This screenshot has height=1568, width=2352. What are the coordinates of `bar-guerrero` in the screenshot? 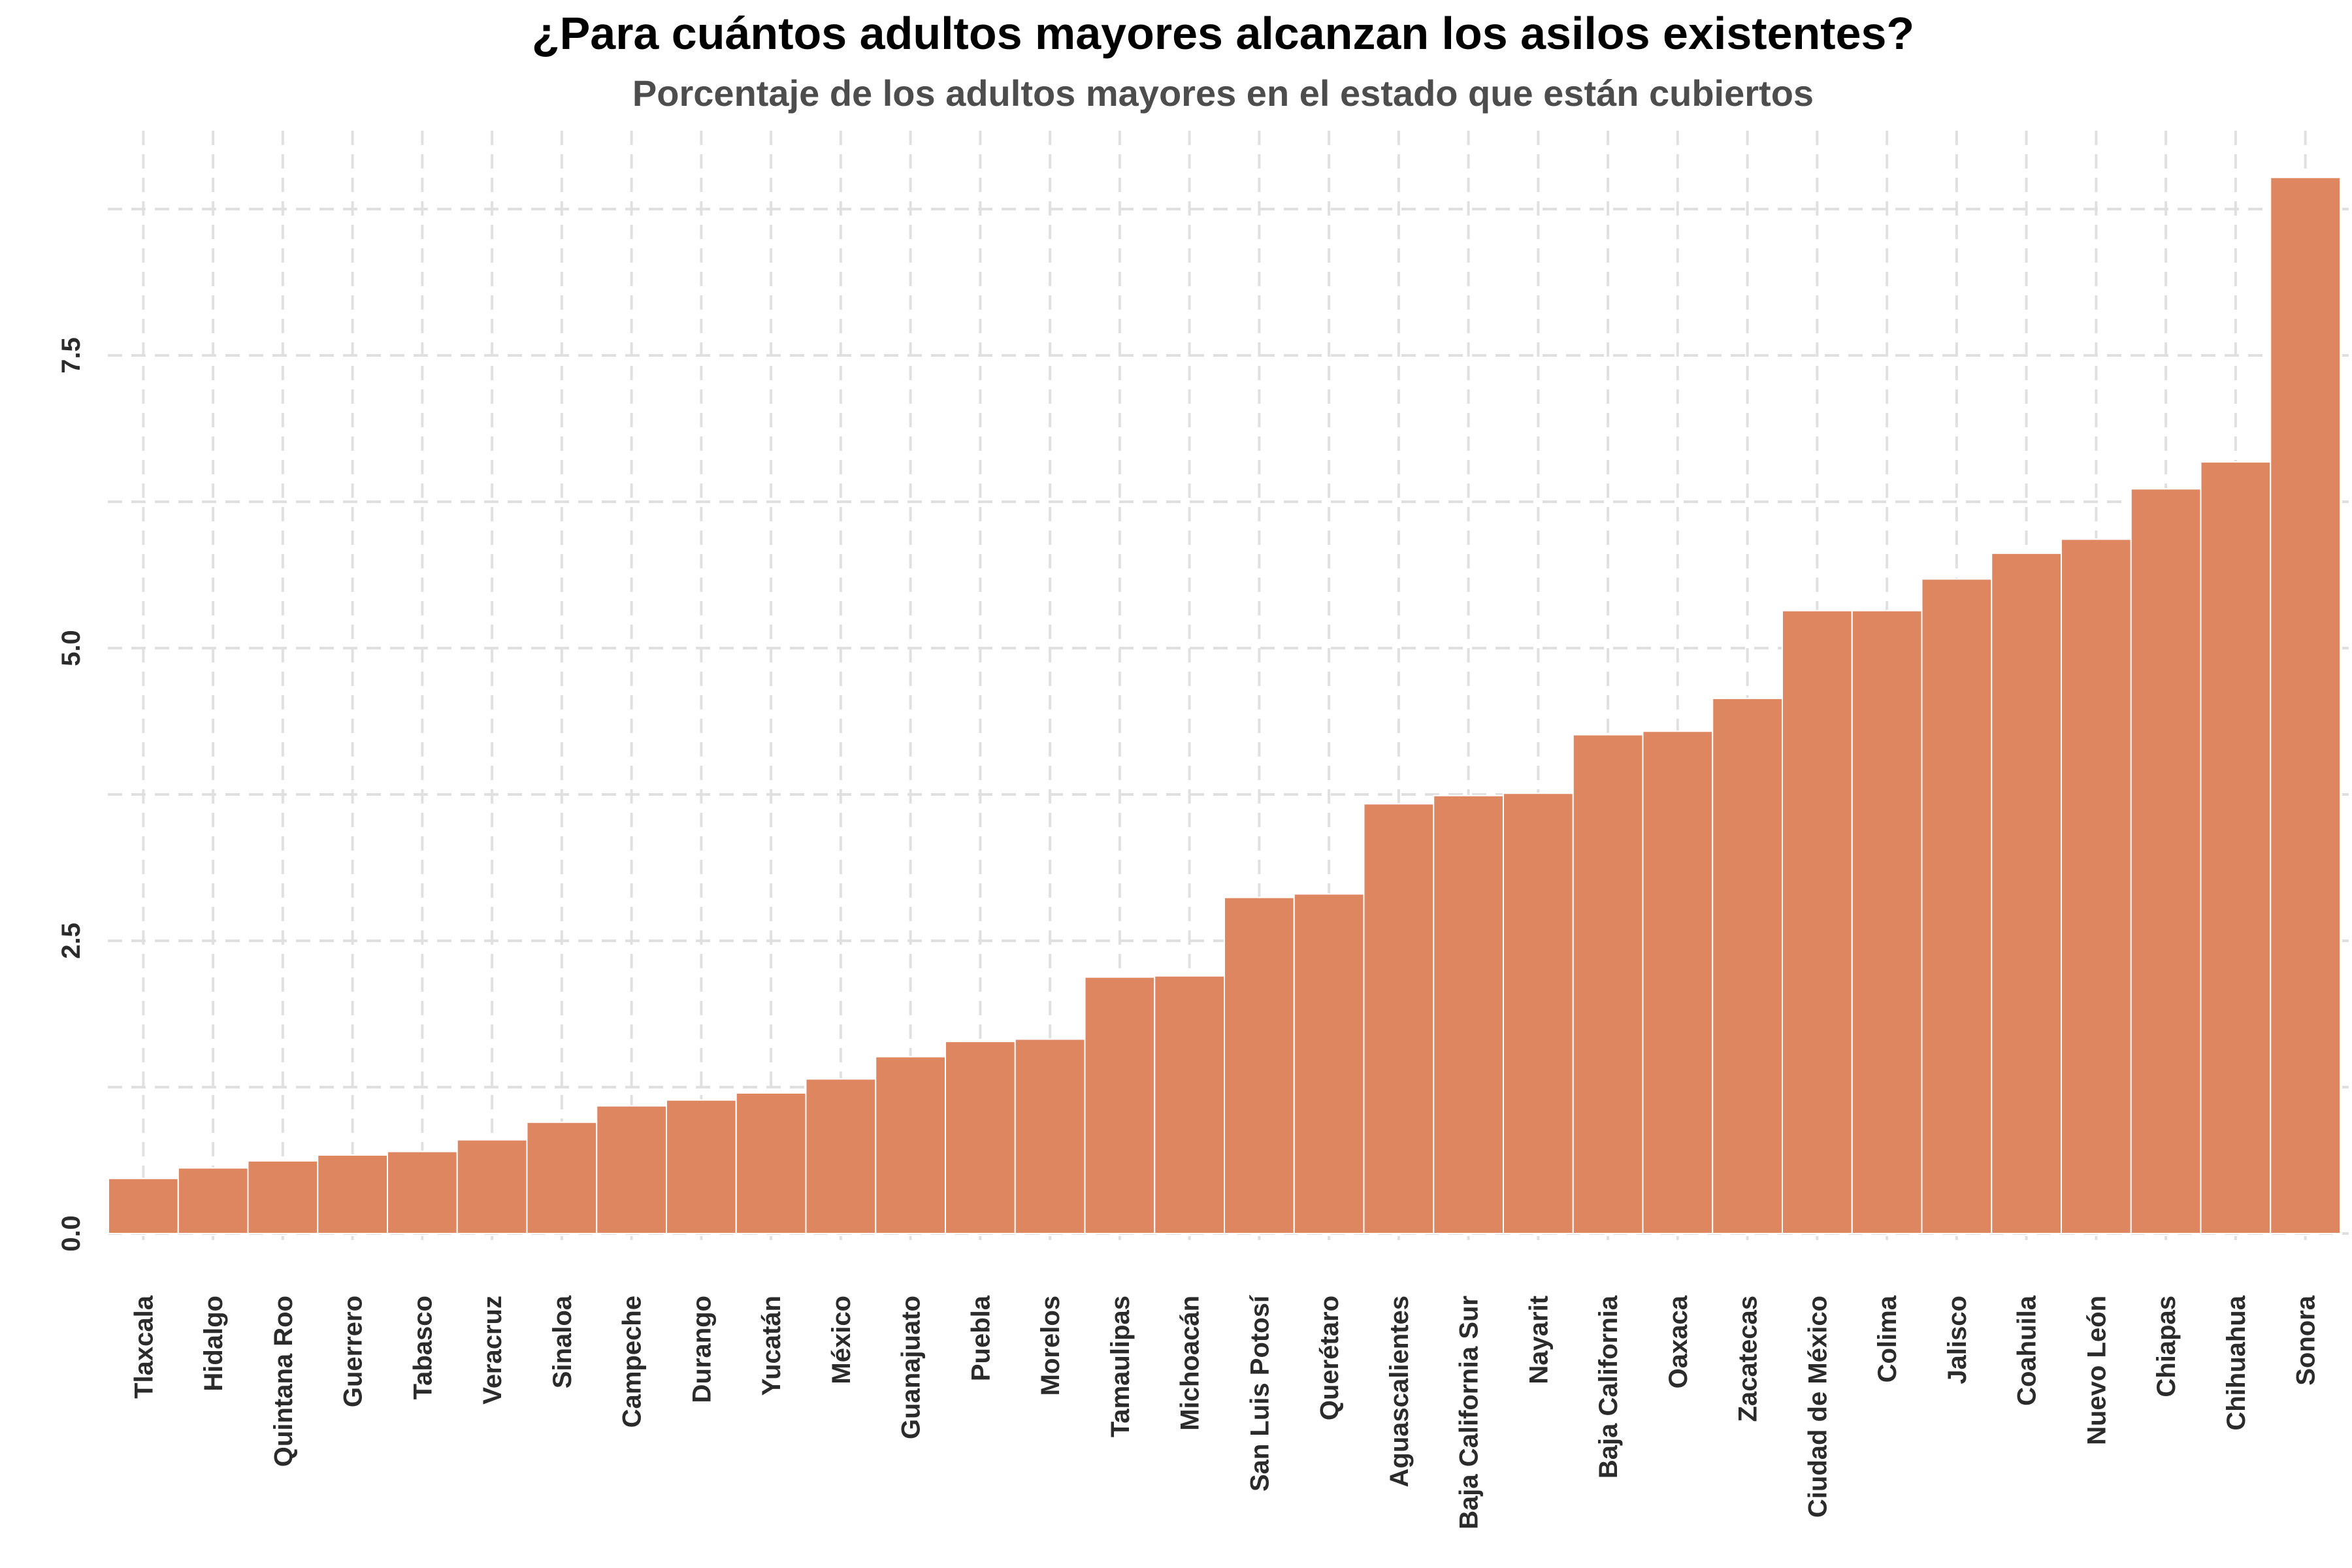 It's located at (352, 1194).